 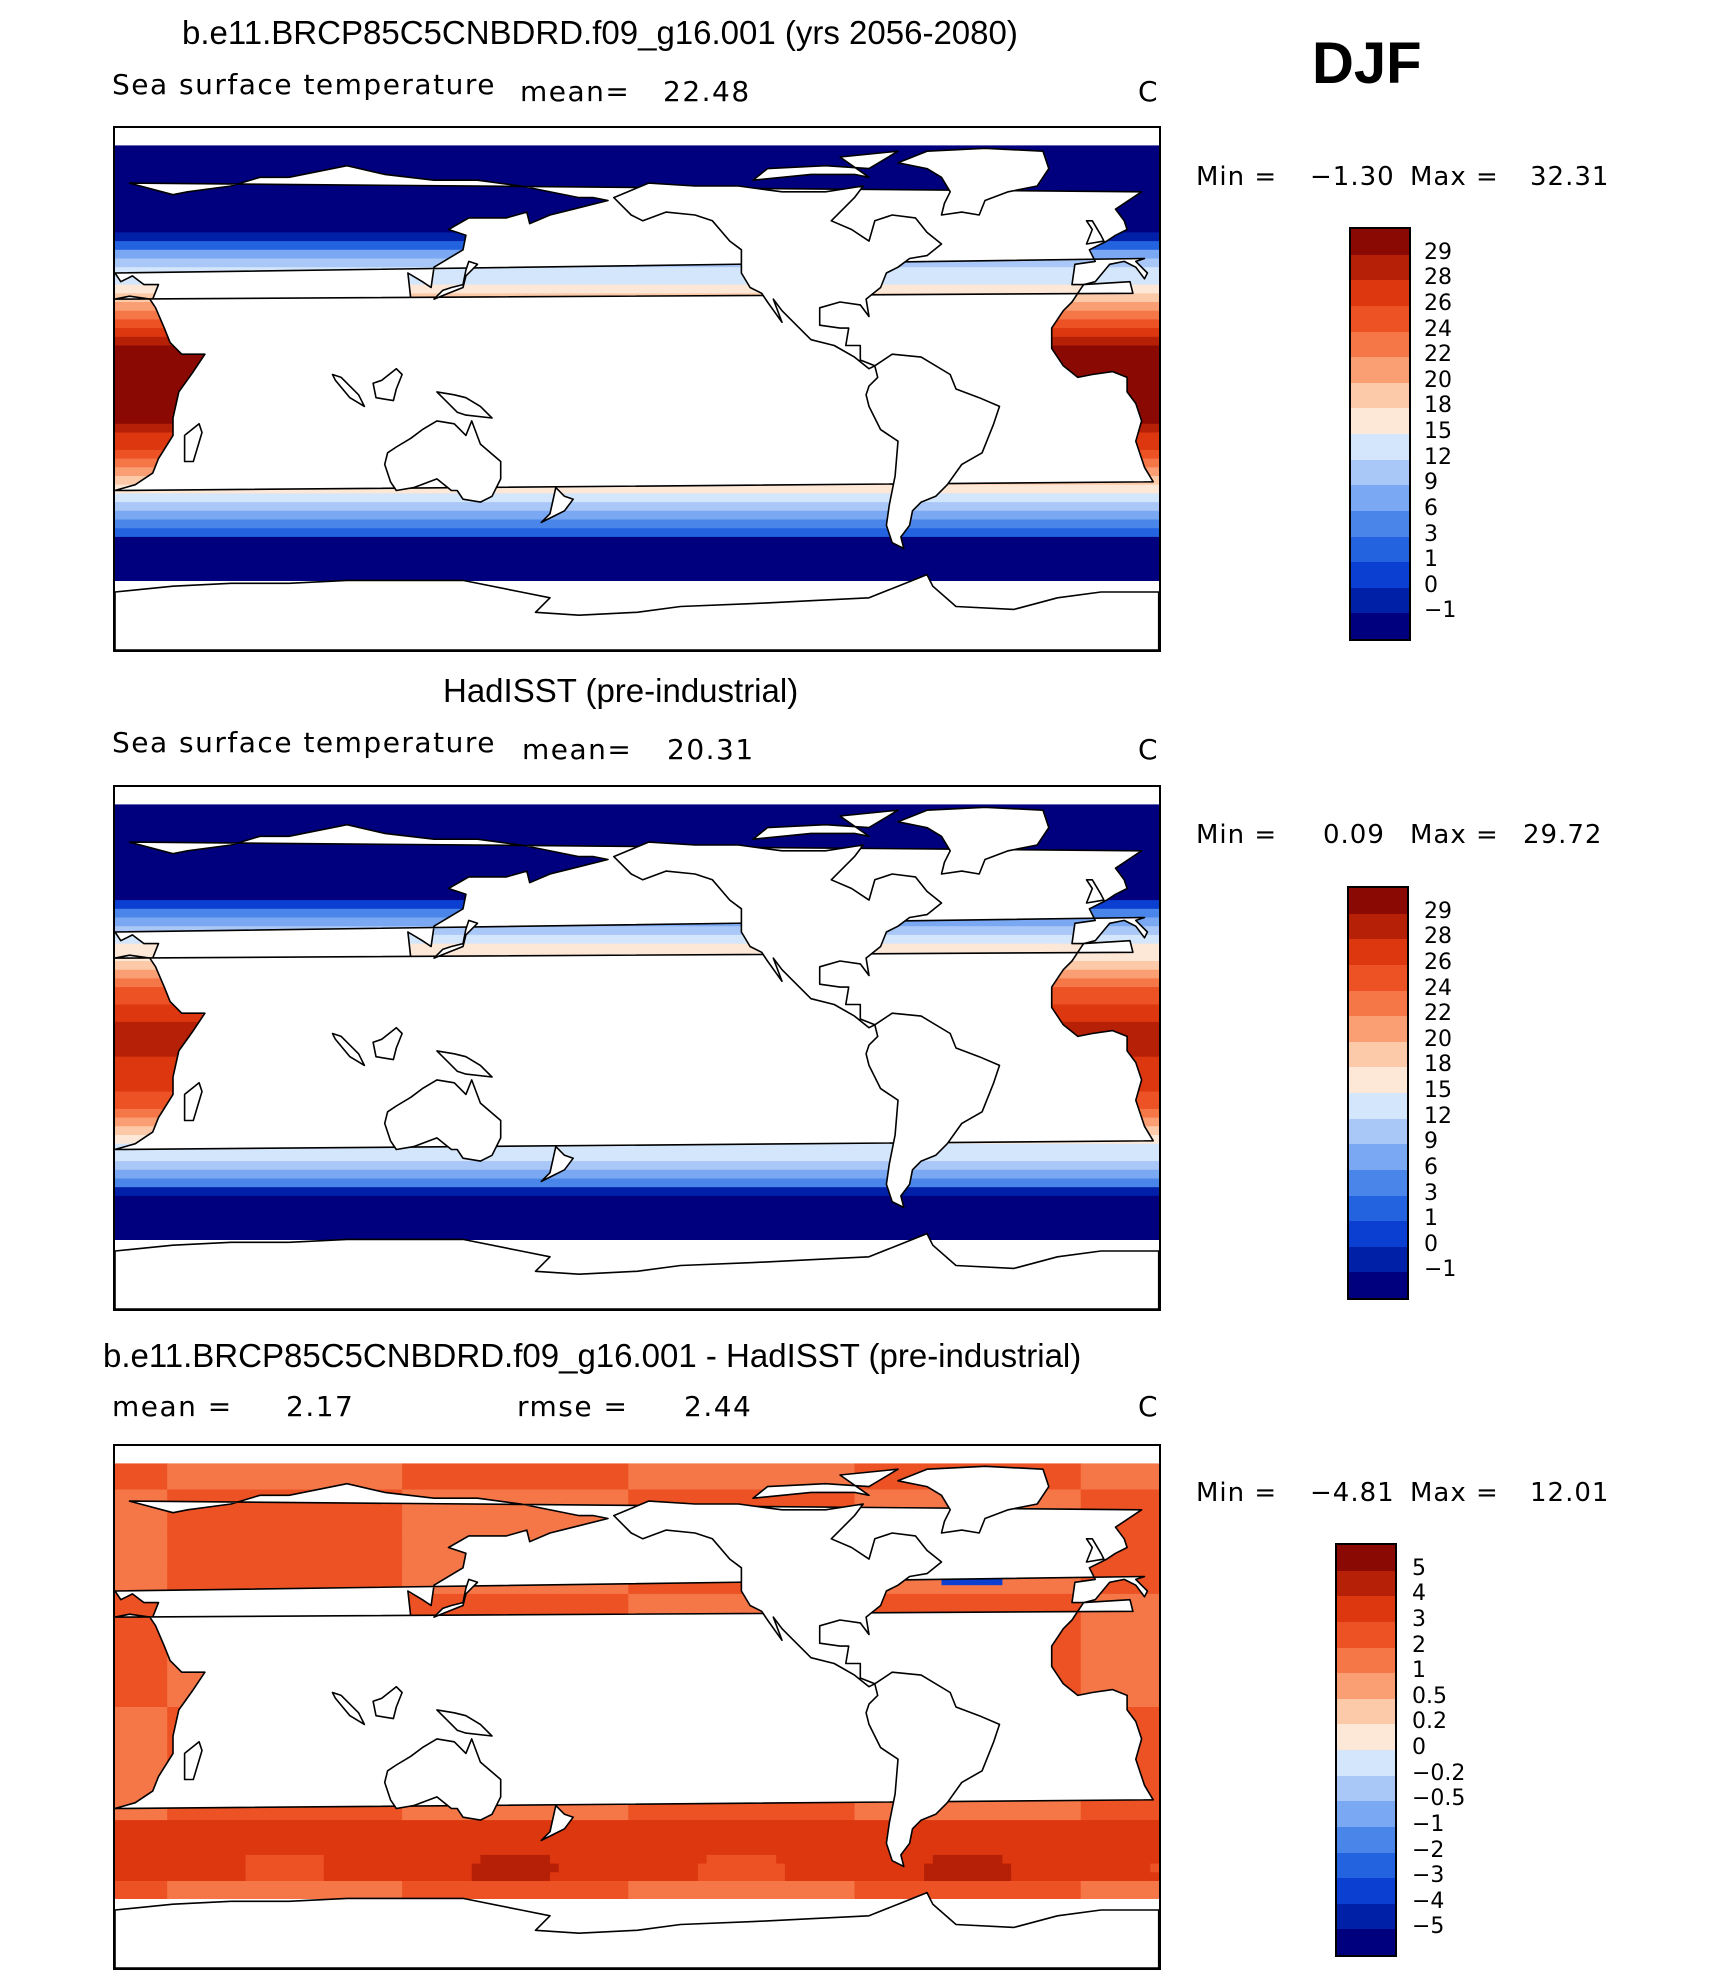 What do you see at coordinates (1457, 1748) in the screenshot?
I see `panel3-colorbar-labels: 5 4 3 2 1 0.5 0.2 0 −0.2 −0.5 −1 −2 −3 −4 −5` at bounding box center [1457, 1748].